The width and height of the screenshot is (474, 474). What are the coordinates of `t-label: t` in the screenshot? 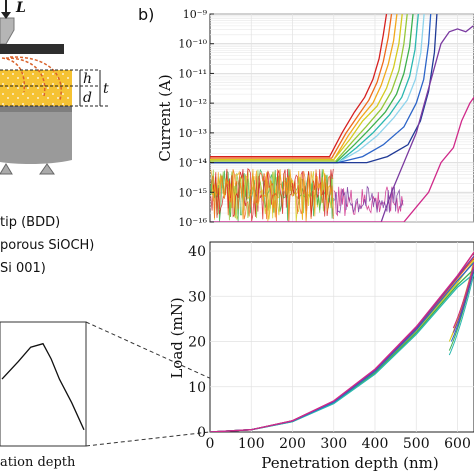 It's located at (106, 89).